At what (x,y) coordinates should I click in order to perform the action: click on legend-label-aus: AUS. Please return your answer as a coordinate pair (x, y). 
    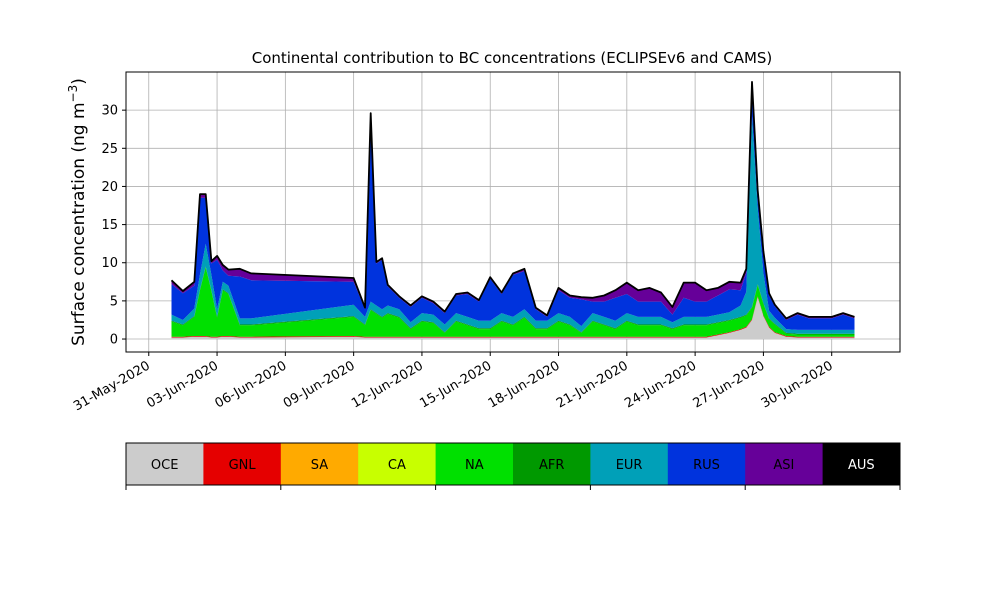
    Looking at the image, I should click on (861, 465).